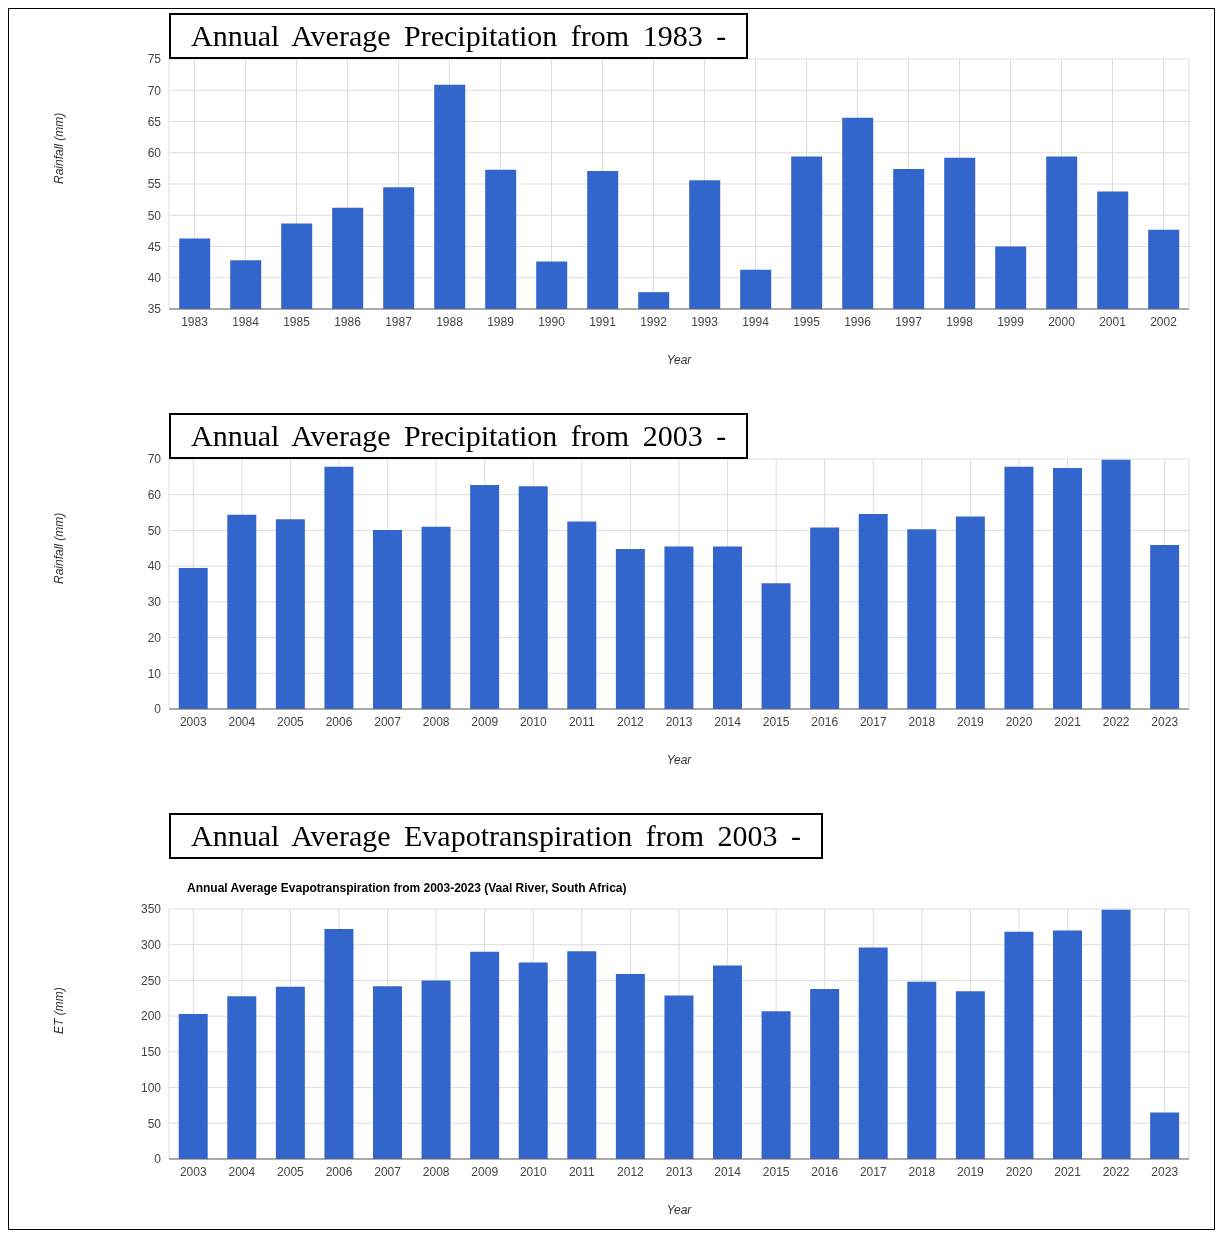  Describe the element at coordinates (59, 148) in the screenshot. I see `y-axis-title: Rainfall (mm)` at that location.